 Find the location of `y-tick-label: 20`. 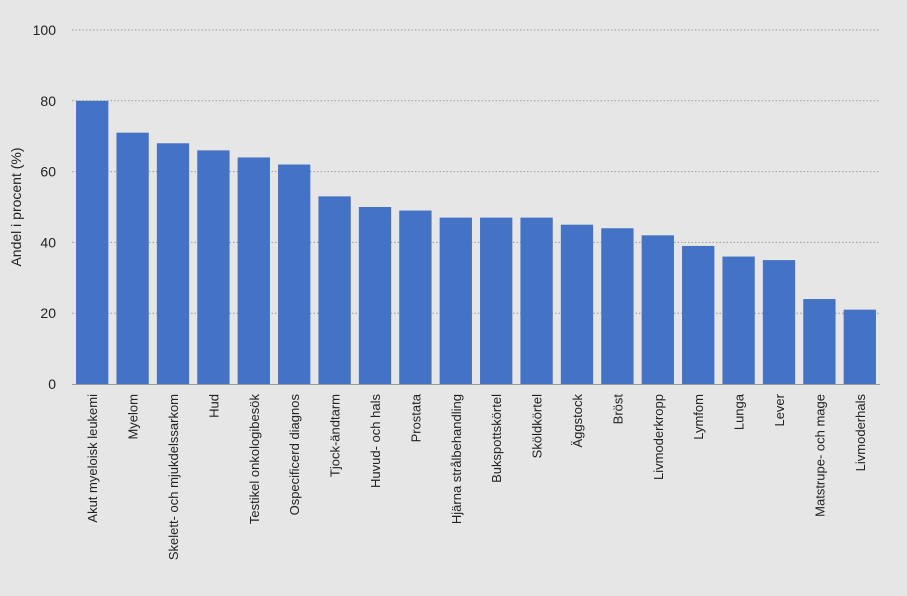

y-tick-label: 20 is located at coordinates (48, 313).